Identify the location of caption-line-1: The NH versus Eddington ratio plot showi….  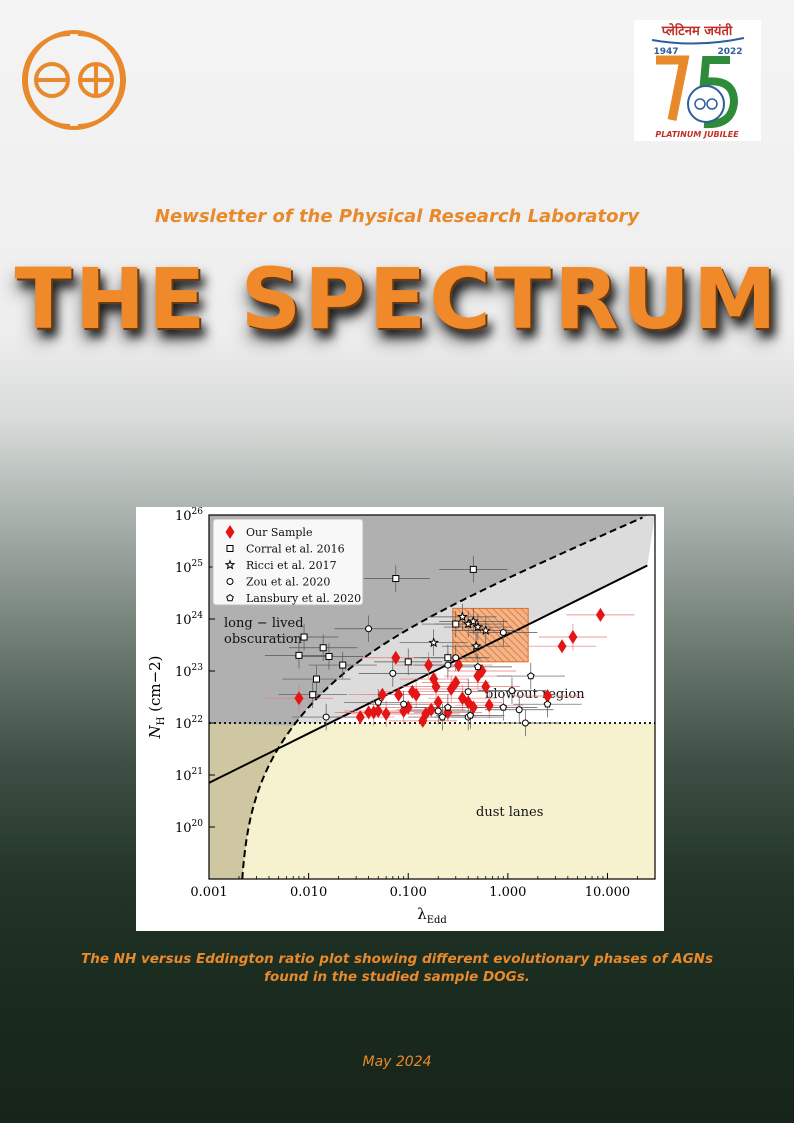
(397, 959).